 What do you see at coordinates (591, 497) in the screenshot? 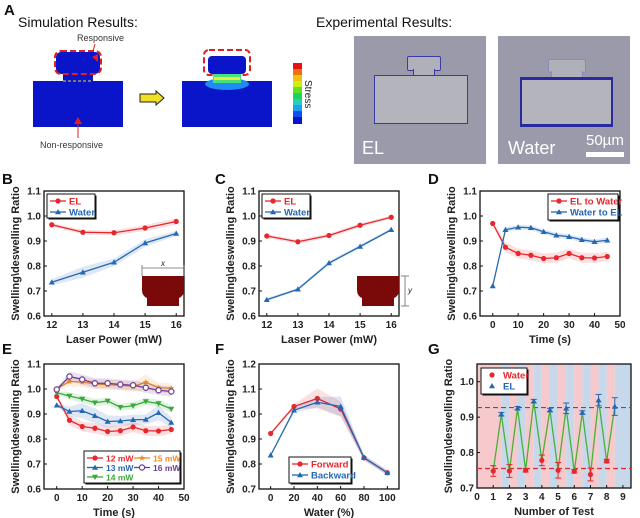
I see `x-tick-label: 7` at bounding box center [591, 497].